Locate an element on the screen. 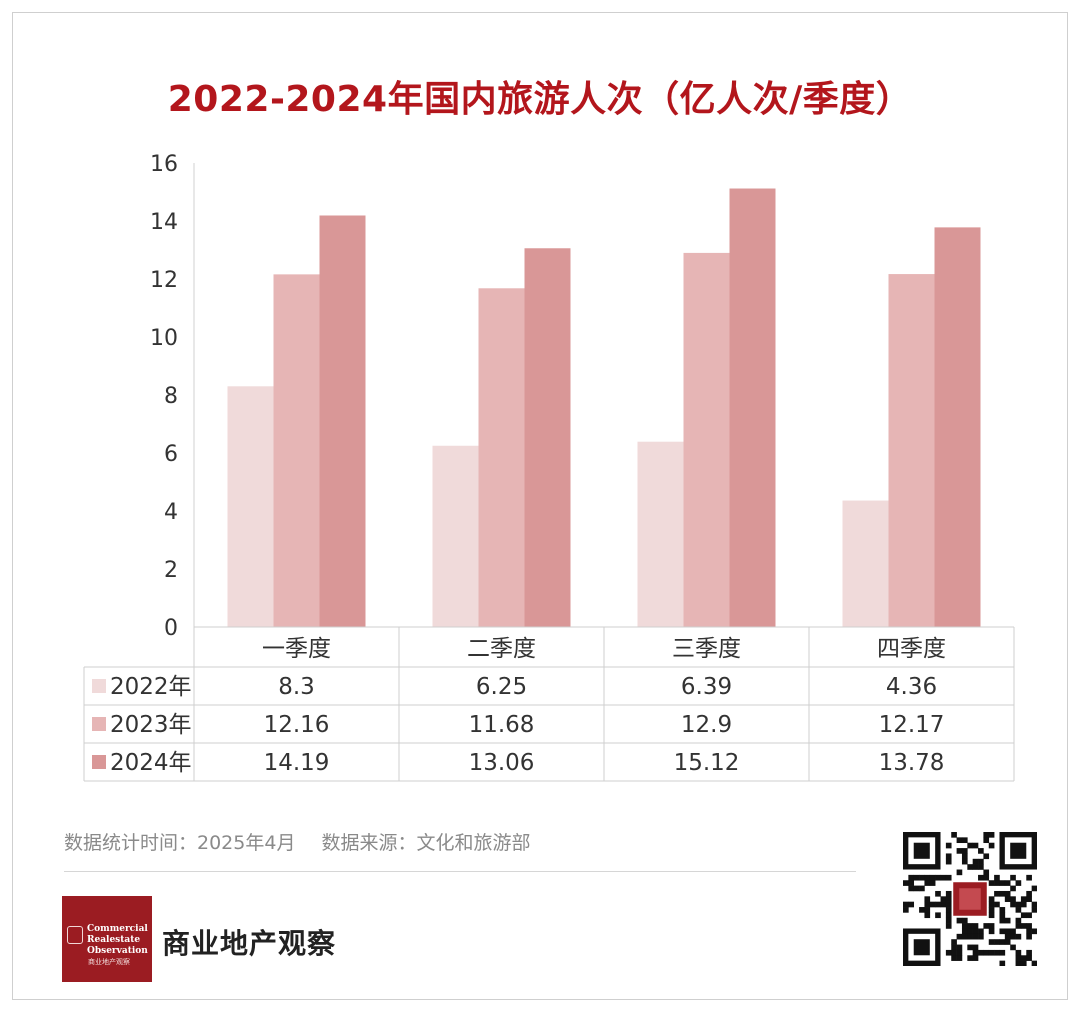 The height and width of the screenshot is (1018, 1080). brand-logo: Commercial Realestate Observation 商业地产观察 is located at coordinates (107, 939).